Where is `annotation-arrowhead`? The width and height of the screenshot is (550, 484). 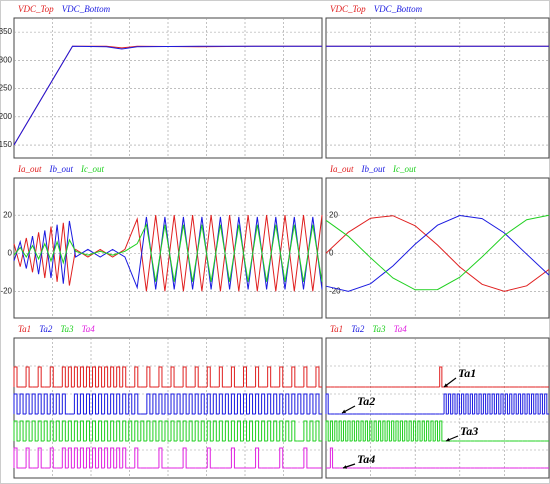
annotation-arrowhead is located at coordinates (446, 385).